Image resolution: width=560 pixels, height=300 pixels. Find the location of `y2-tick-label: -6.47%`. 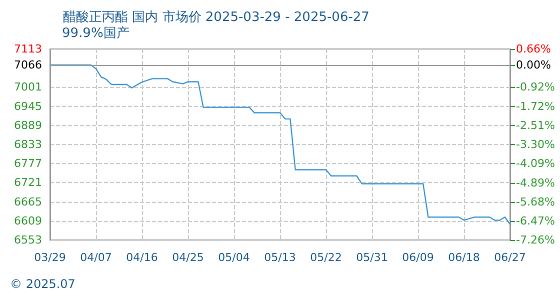

y2-tick-label: -6.47% is located at coordinates (535, 221).